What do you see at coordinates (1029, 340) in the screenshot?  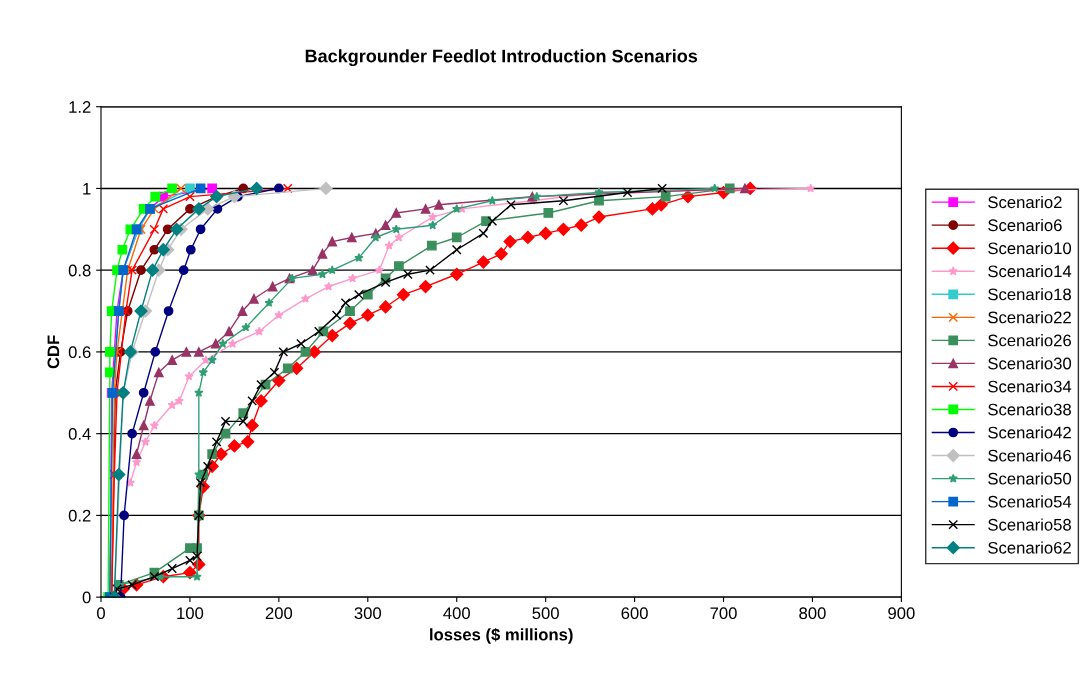 I see `legend-label: Scenario26` at bounding box center [1029, 340].